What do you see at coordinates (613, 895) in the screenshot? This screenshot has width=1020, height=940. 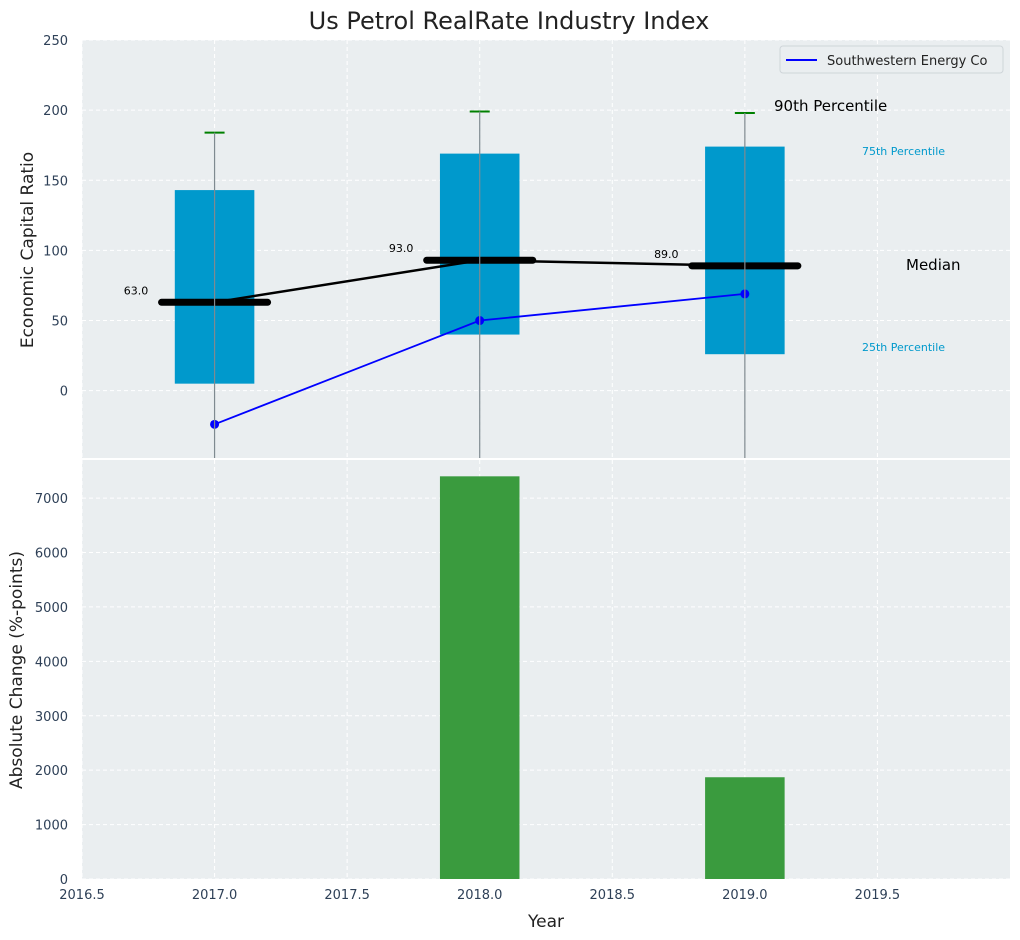 I see `x-tick-label: 2018.5` at bounding box center [613, 895].